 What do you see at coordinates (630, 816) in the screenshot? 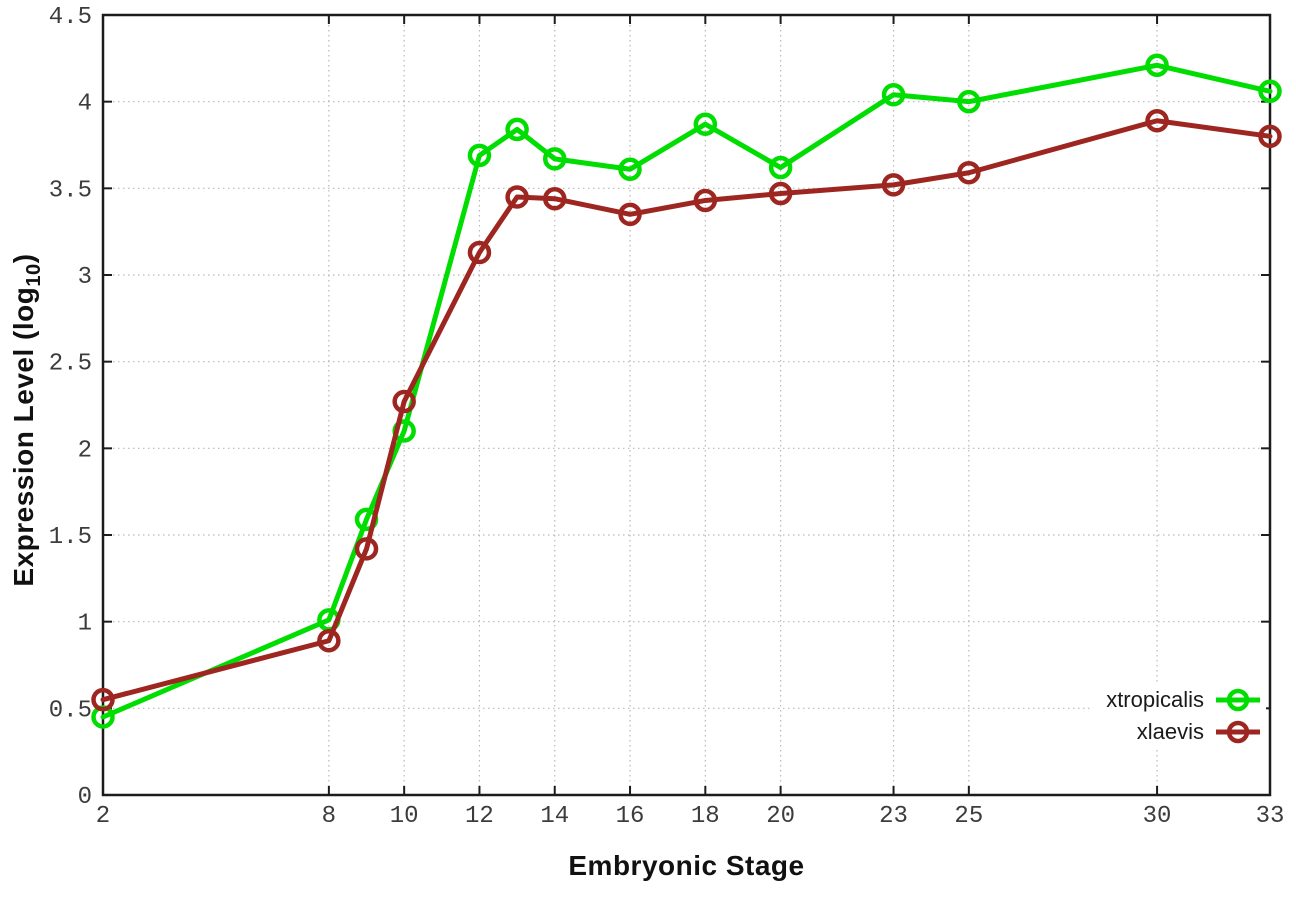
I see `x-tick-label: 16` at bounding box center [630, 816].